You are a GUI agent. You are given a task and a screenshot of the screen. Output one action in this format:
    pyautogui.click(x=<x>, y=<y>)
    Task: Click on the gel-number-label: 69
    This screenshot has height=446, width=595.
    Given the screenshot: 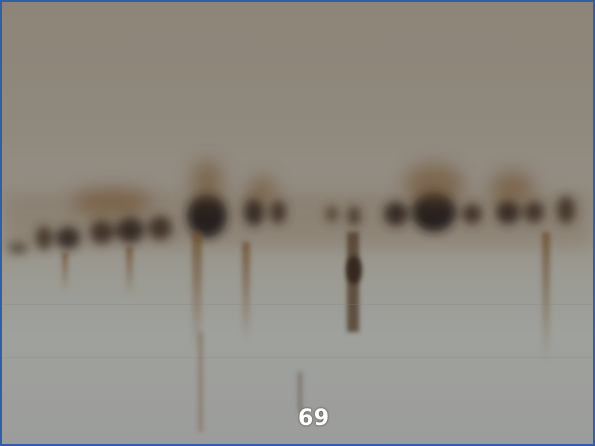 What is the action you would take?
    pyautogui.click(x=314, y=418)
    